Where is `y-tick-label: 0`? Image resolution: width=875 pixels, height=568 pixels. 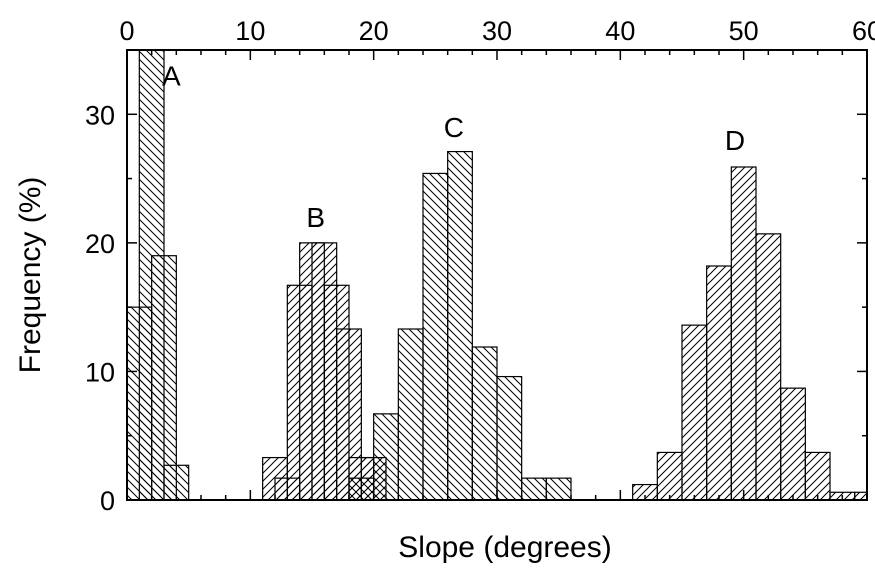 y-tick-label: 0 is located at coordinates (107, 501).